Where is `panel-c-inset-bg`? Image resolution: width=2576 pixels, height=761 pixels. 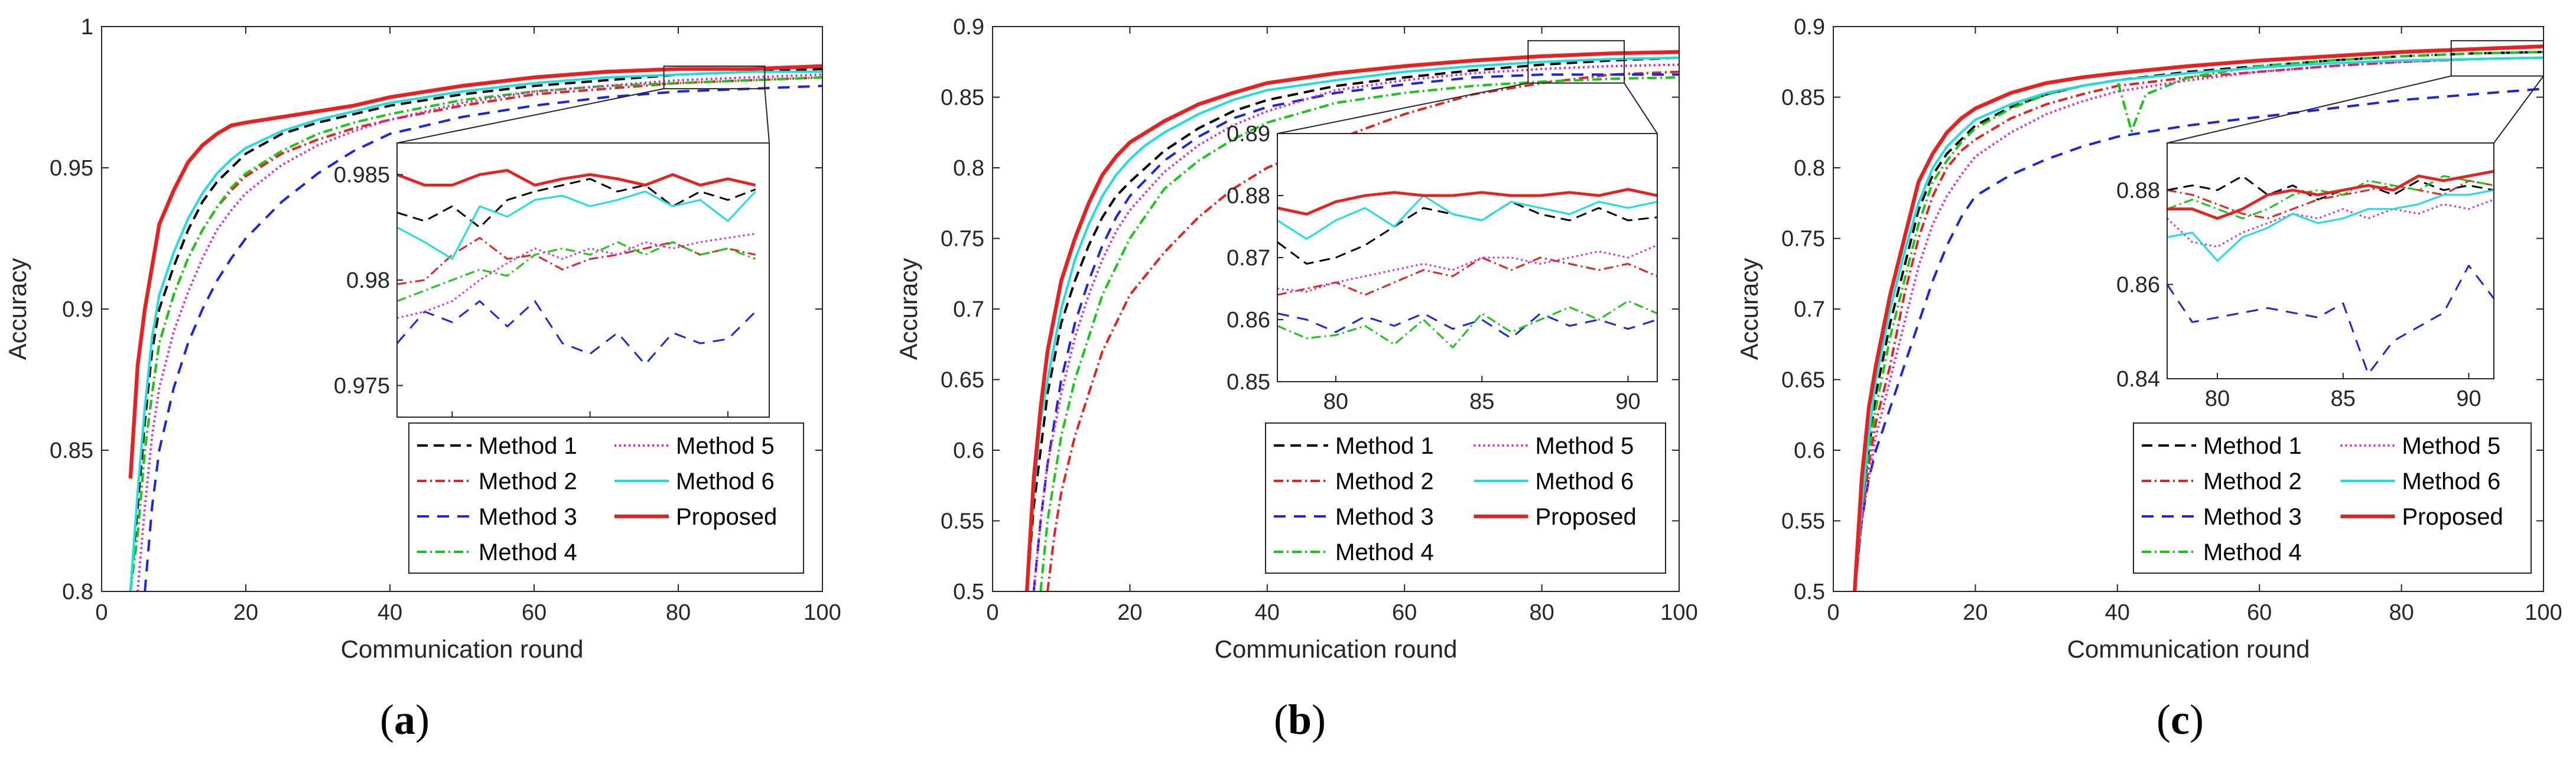
panel-c-inset-bg is located at coordinates (2330, 261).